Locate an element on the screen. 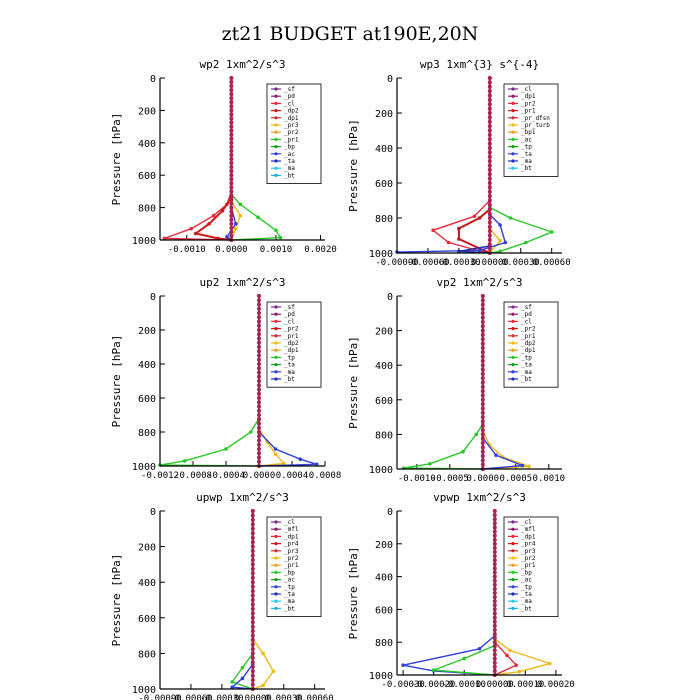  x-tick-label: 0.0008 is located at coordinates (325, 476).